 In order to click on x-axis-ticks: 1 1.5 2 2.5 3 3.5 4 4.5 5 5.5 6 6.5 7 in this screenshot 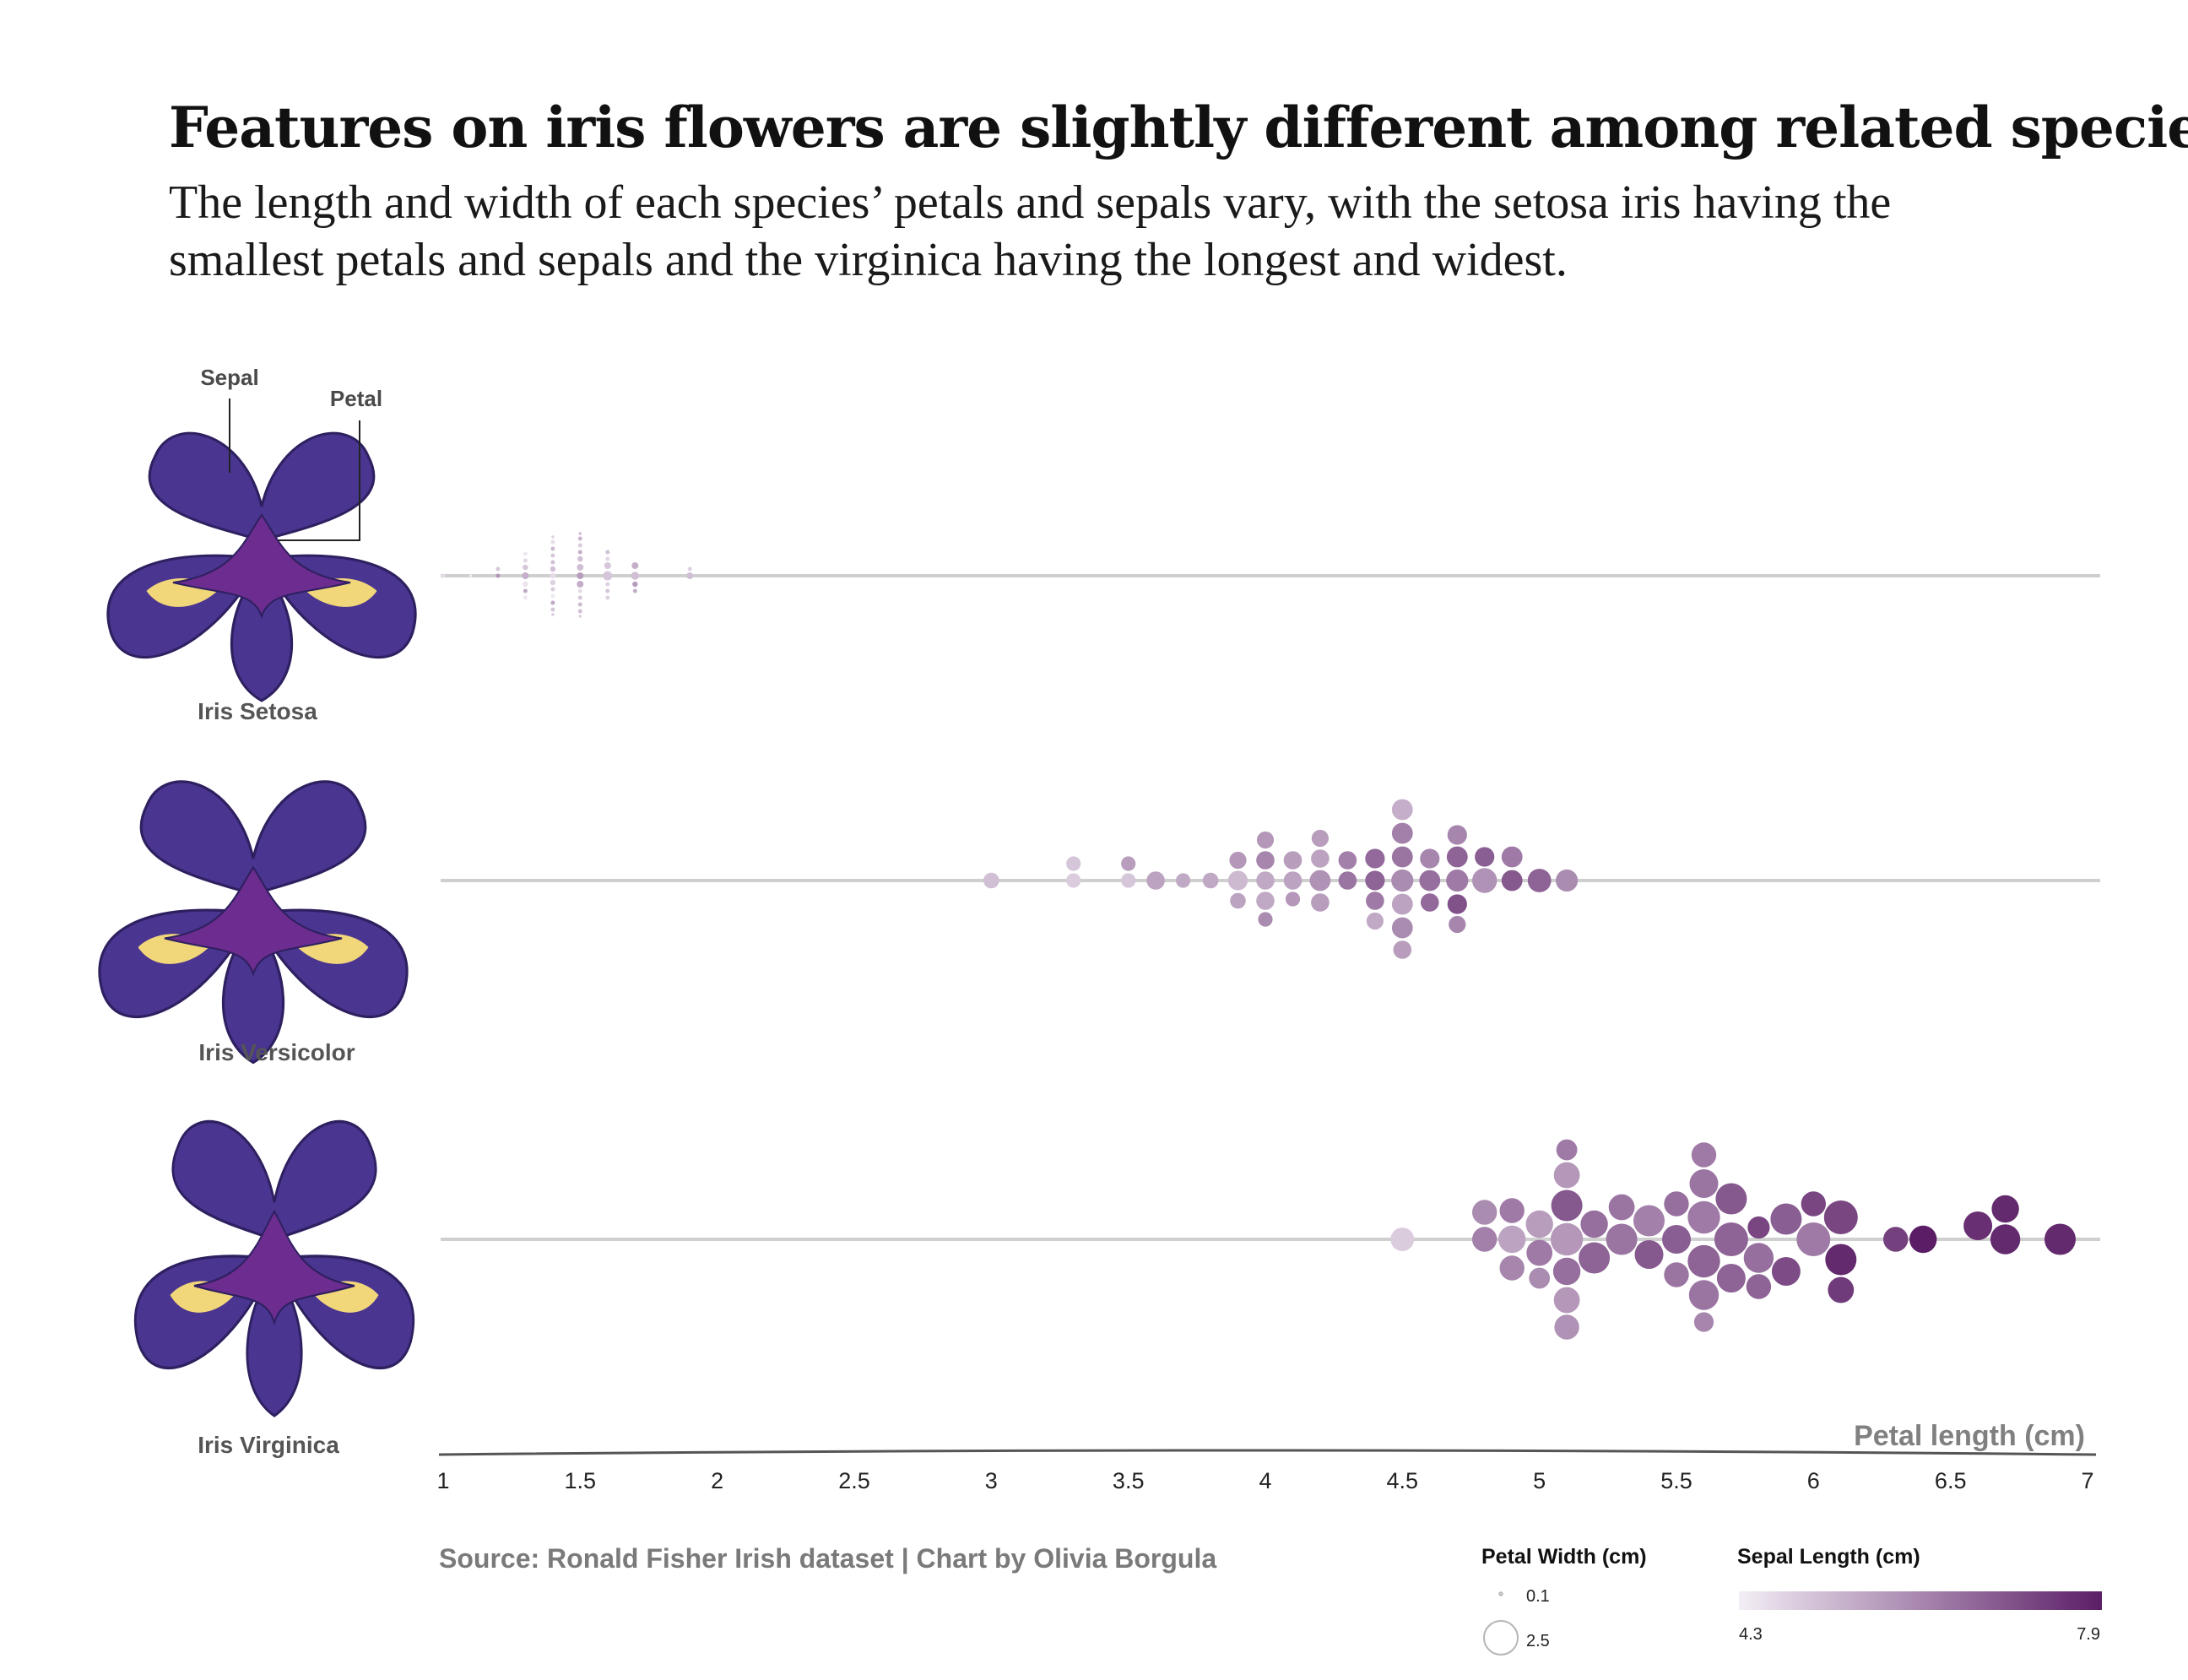, I will do `click(1264, 1480)`.